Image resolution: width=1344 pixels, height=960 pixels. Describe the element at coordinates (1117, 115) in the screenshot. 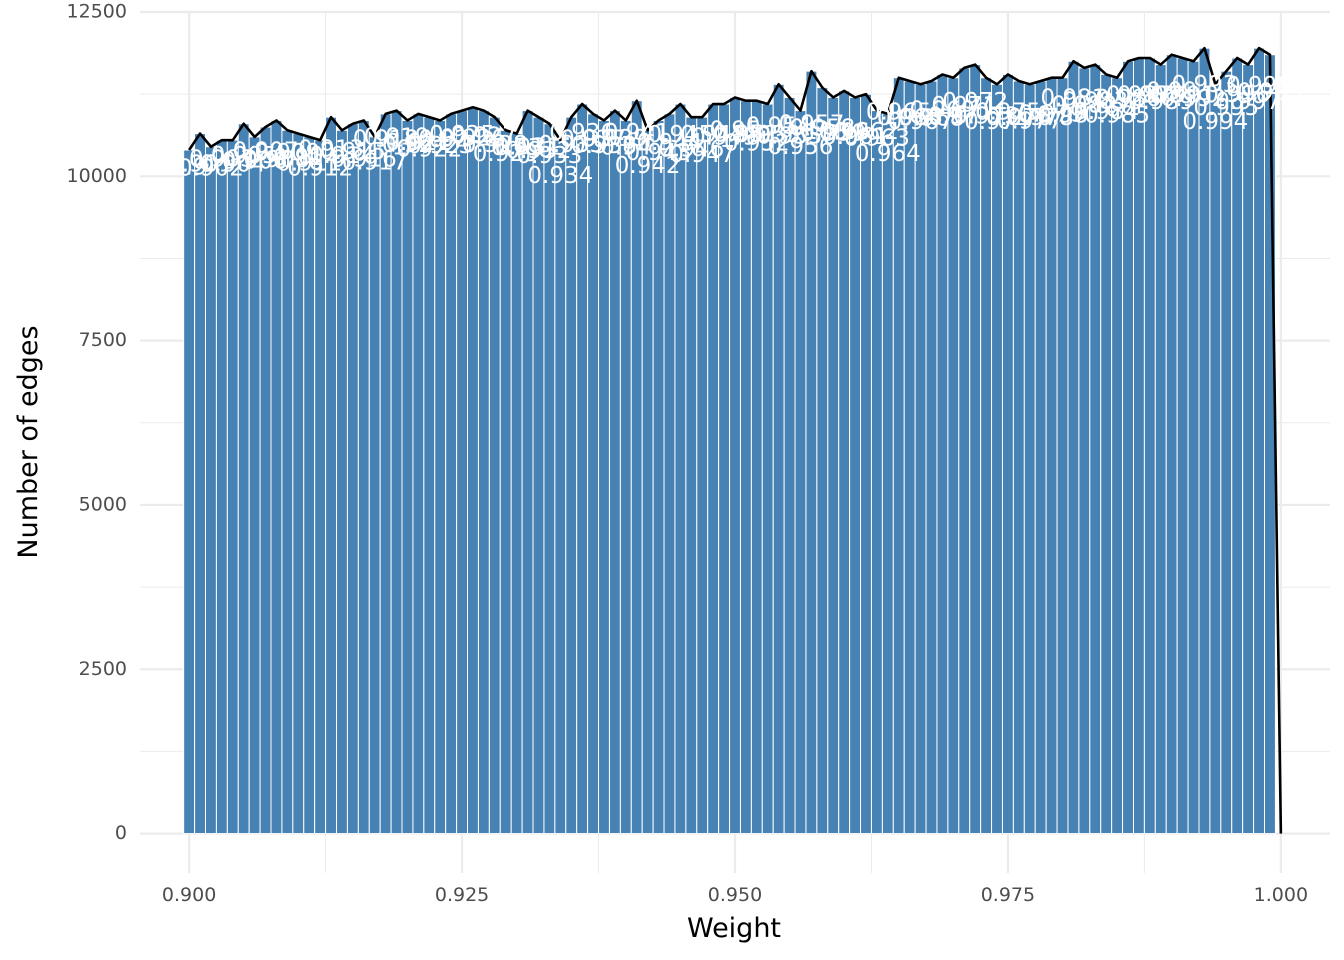

I see `bar-label: 0.985` at that location.